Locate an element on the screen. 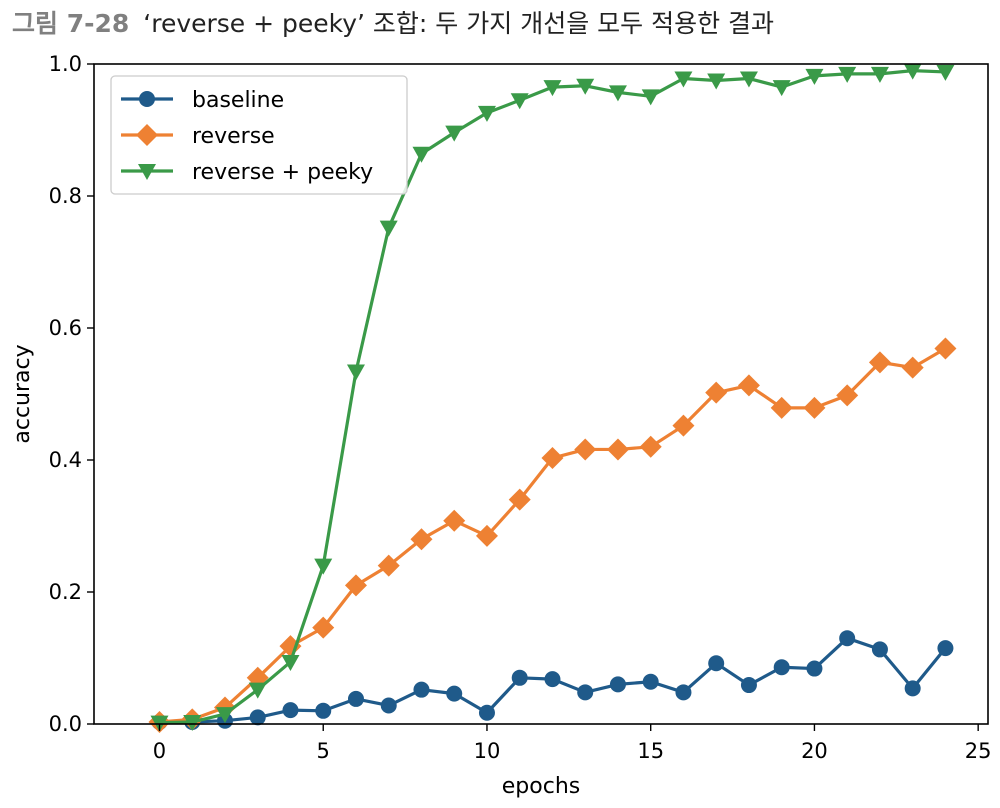  y-tick-label: 0.0 is located at coordinates (65, 724).